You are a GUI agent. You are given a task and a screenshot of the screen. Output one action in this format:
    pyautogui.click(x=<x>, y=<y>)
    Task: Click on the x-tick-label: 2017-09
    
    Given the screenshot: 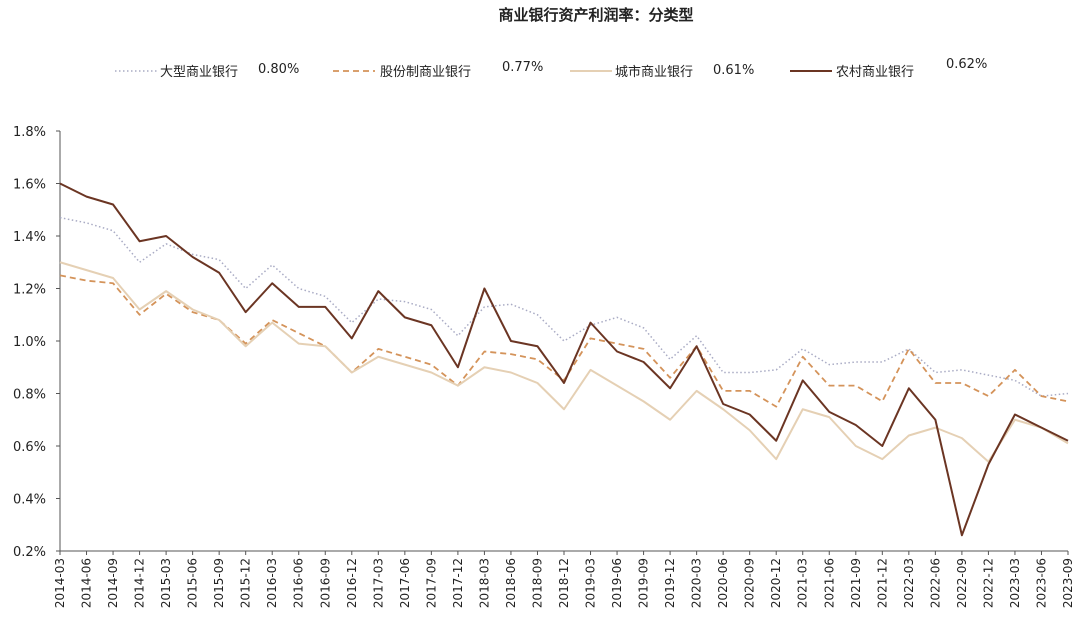 What is the action you would take?
    pyautogui.click(x=431, y=583)
    